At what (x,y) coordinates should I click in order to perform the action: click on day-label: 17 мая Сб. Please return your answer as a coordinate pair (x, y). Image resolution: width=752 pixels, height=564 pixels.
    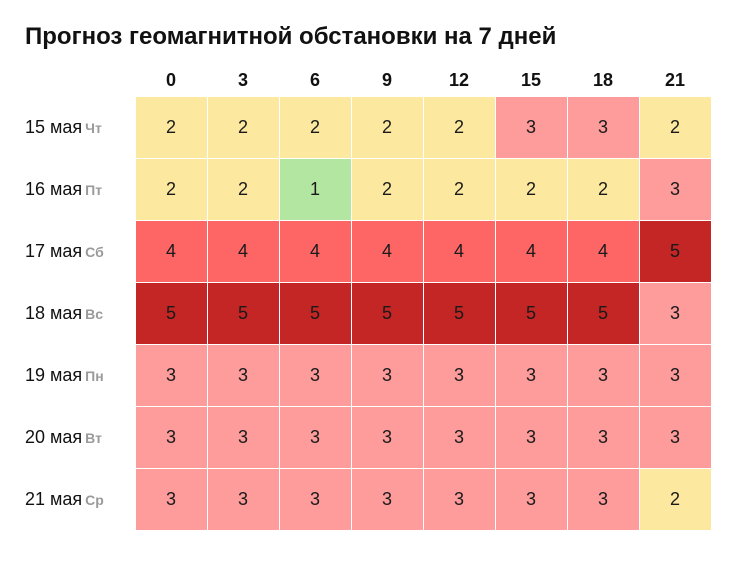
    Looking at the image, I should click on (67, 252).